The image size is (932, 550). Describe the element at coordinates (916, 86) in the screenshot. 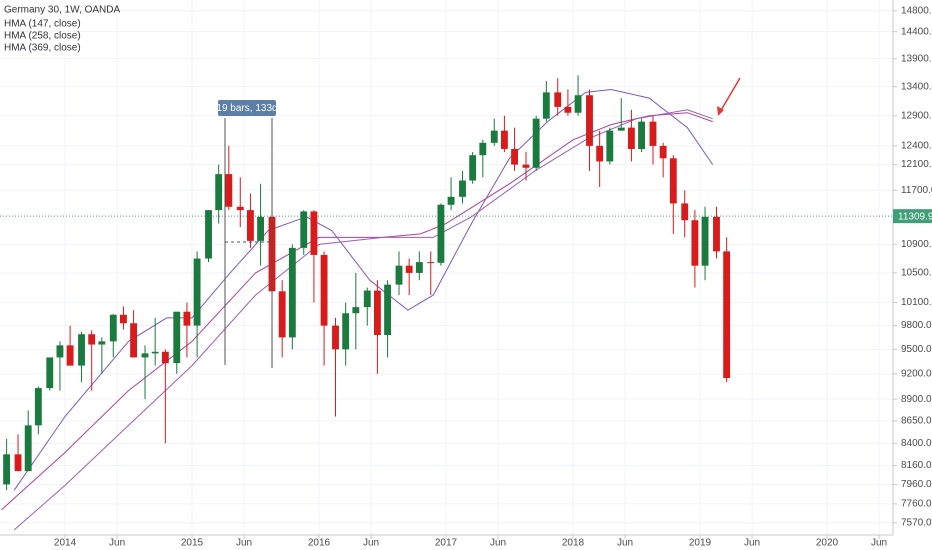

I see `y-tick-label: 13400.0` at that location.